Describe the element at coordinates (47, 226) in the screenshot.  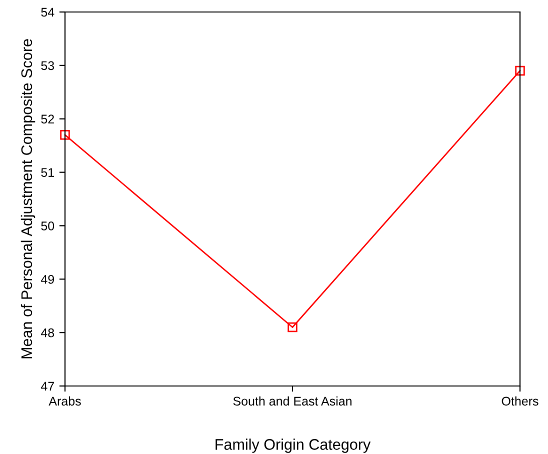
I see `y-tick-label: 50` at that location.